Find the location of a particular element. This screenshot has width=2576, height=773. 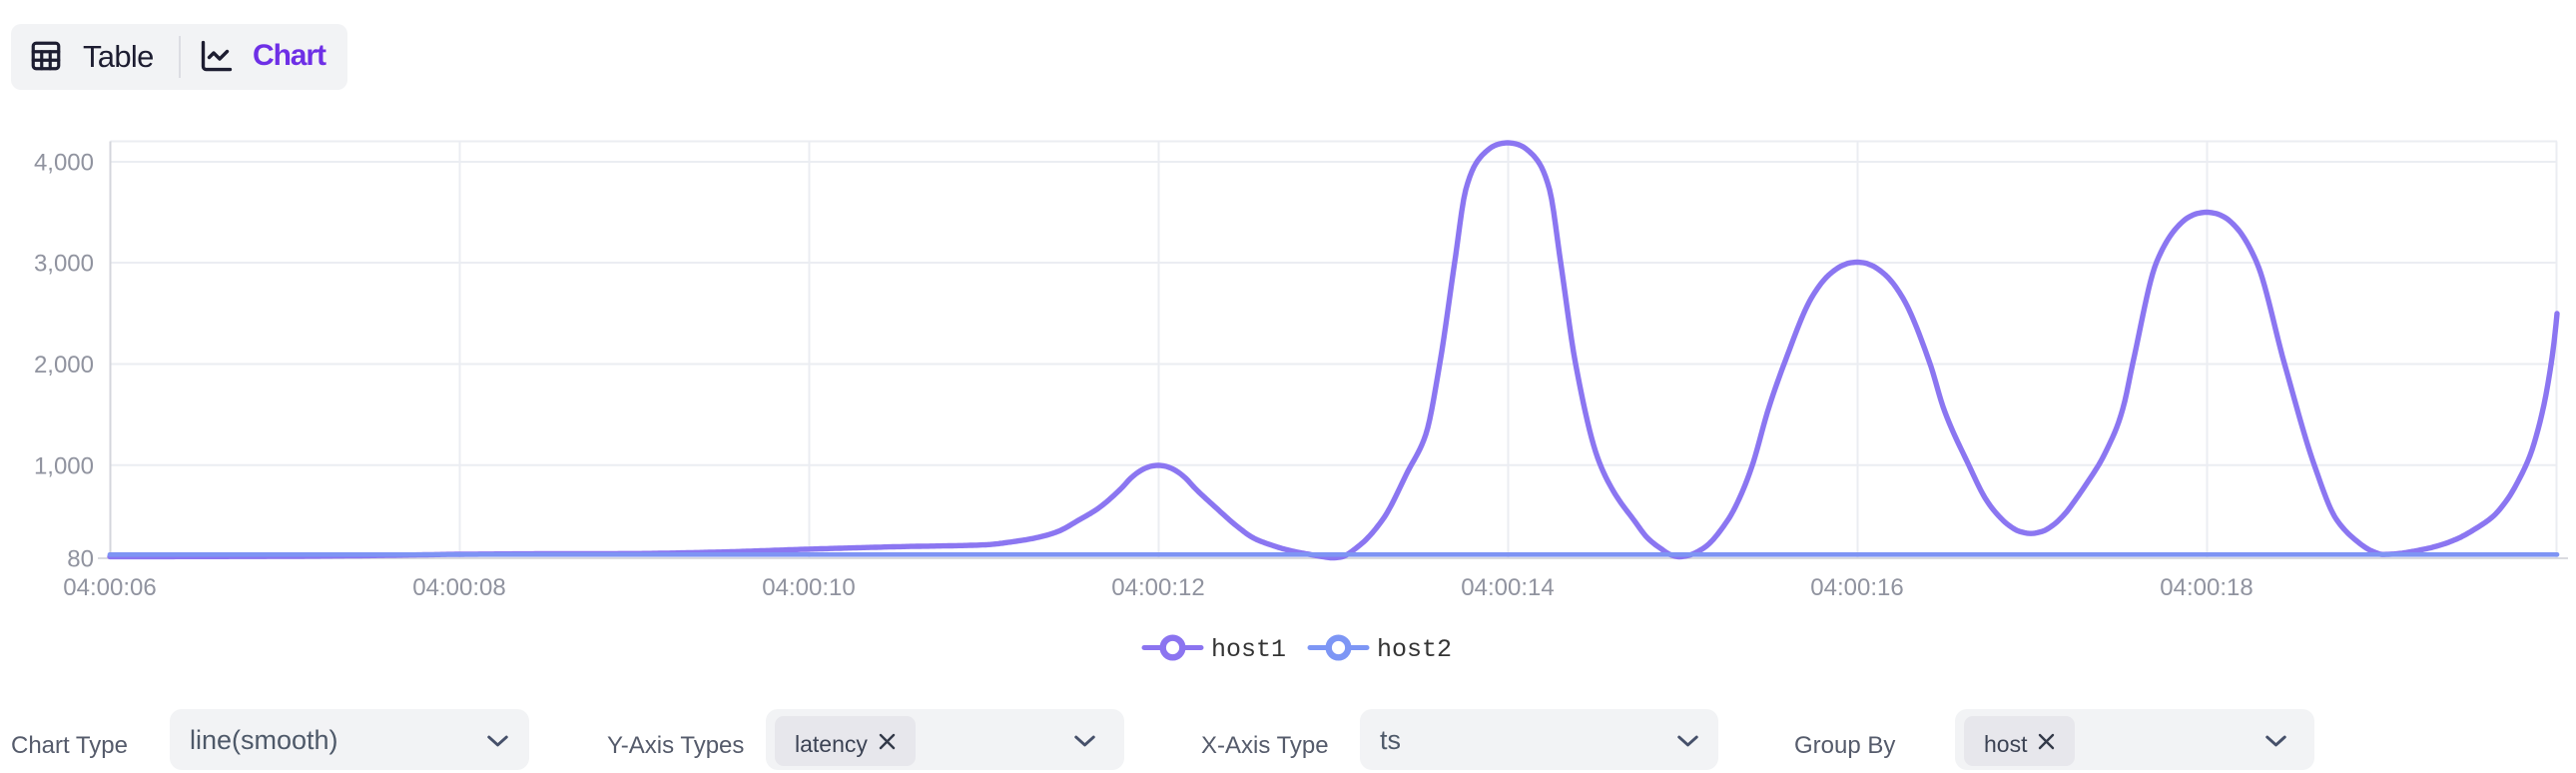

svg-text: 04:00:12 is located at coordinates (1157, 587).